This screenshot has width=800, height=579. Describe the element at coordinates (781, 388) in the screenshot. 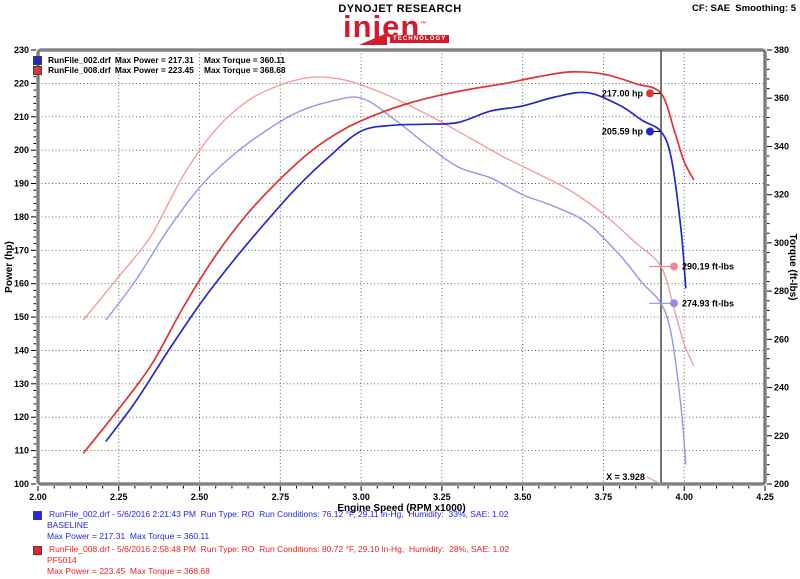

I see `torque-tick-label: 240` at that location.